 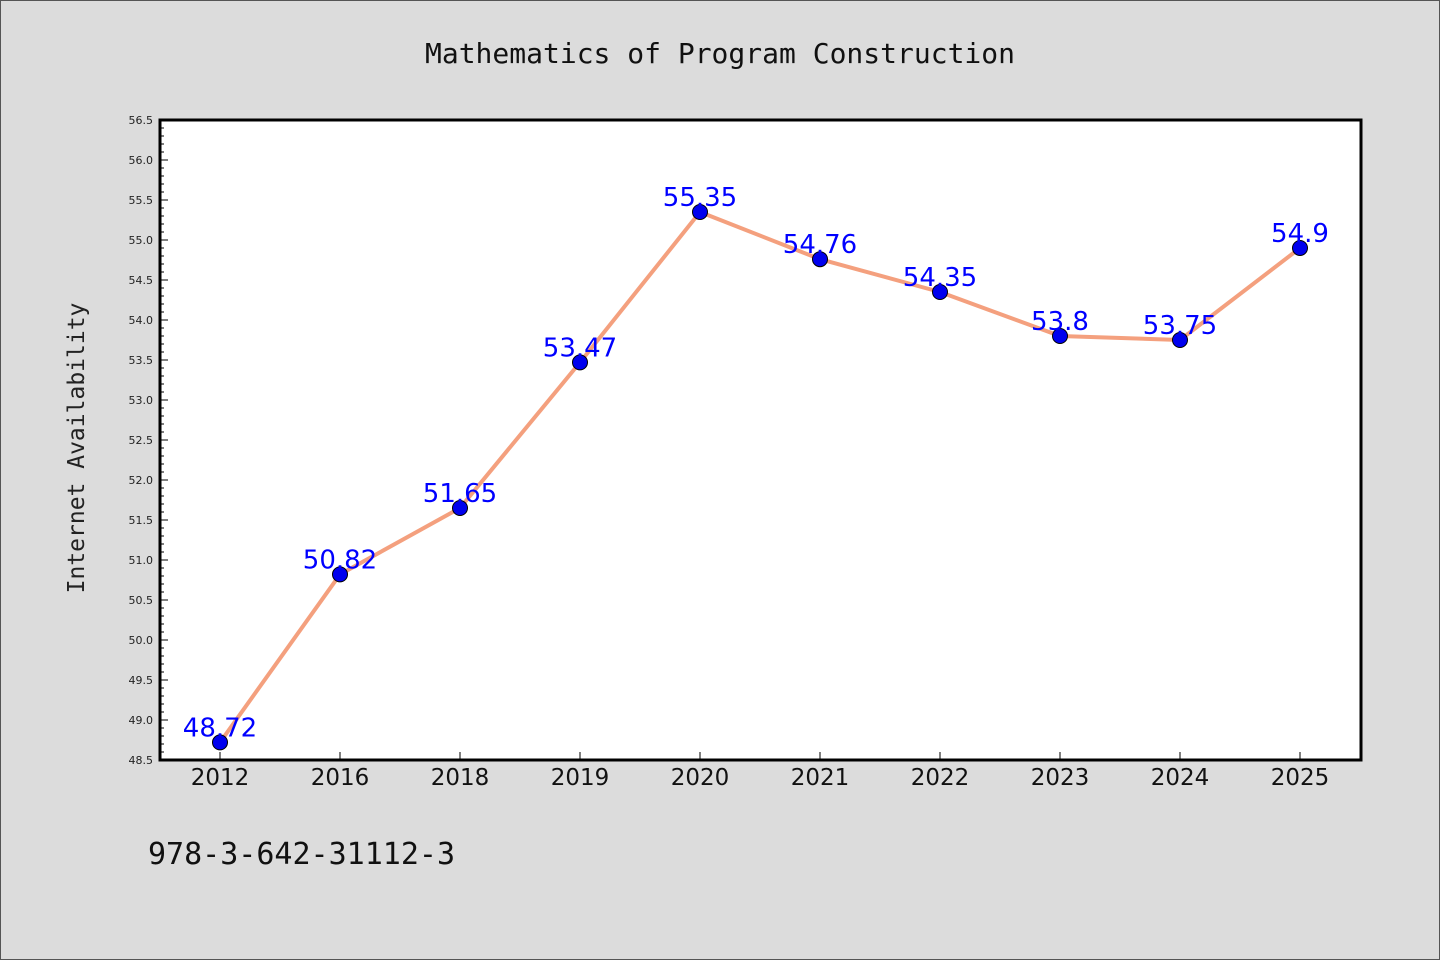 What do you see at coordinates (580, 778) in the screenshot?
I see `x-tick-label: 2019` at bounding box center [580, 778].